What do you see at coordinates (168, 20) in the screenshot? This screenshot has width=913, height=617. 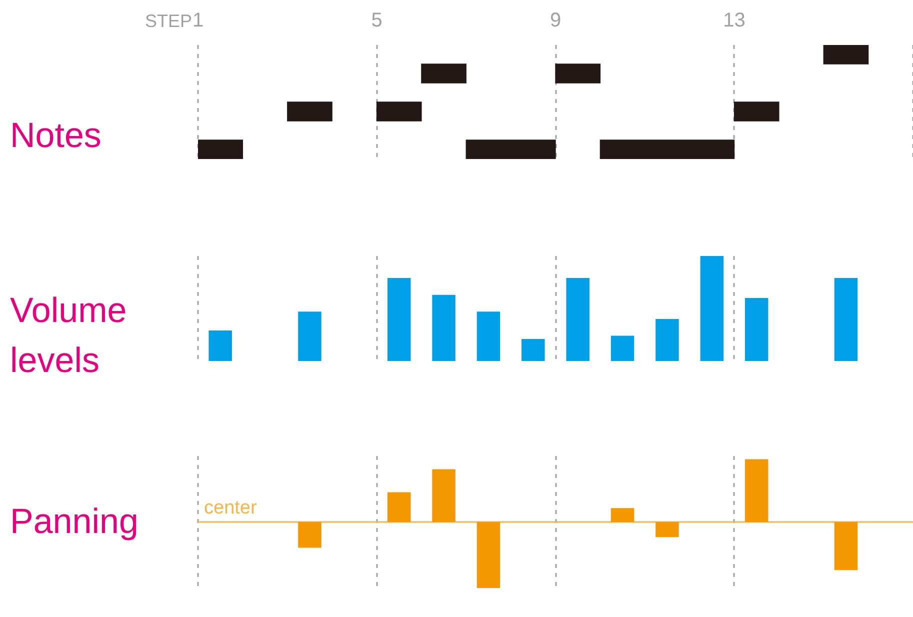 I see `x-axis-title: STEP` at bounding box center [168, 20].